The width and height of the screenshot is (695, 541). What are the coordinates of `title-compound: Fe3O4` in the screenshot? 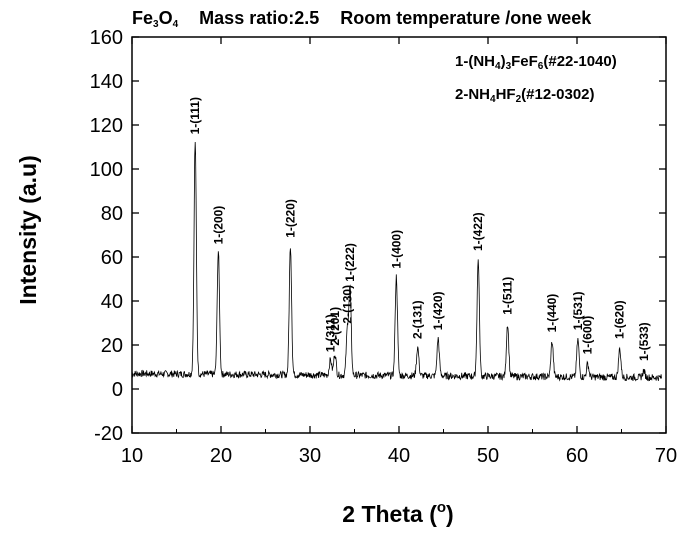 It's located at (155, 19).